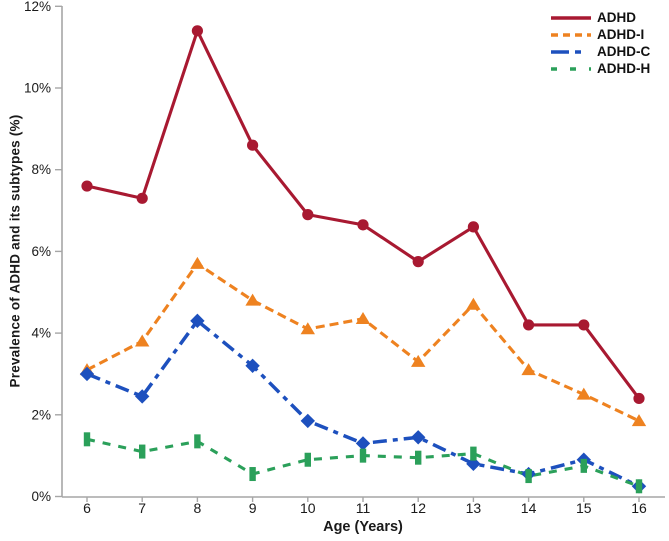 The image size is (669, 541). I want to click on x-tick-label: 6, so click(87, 508).